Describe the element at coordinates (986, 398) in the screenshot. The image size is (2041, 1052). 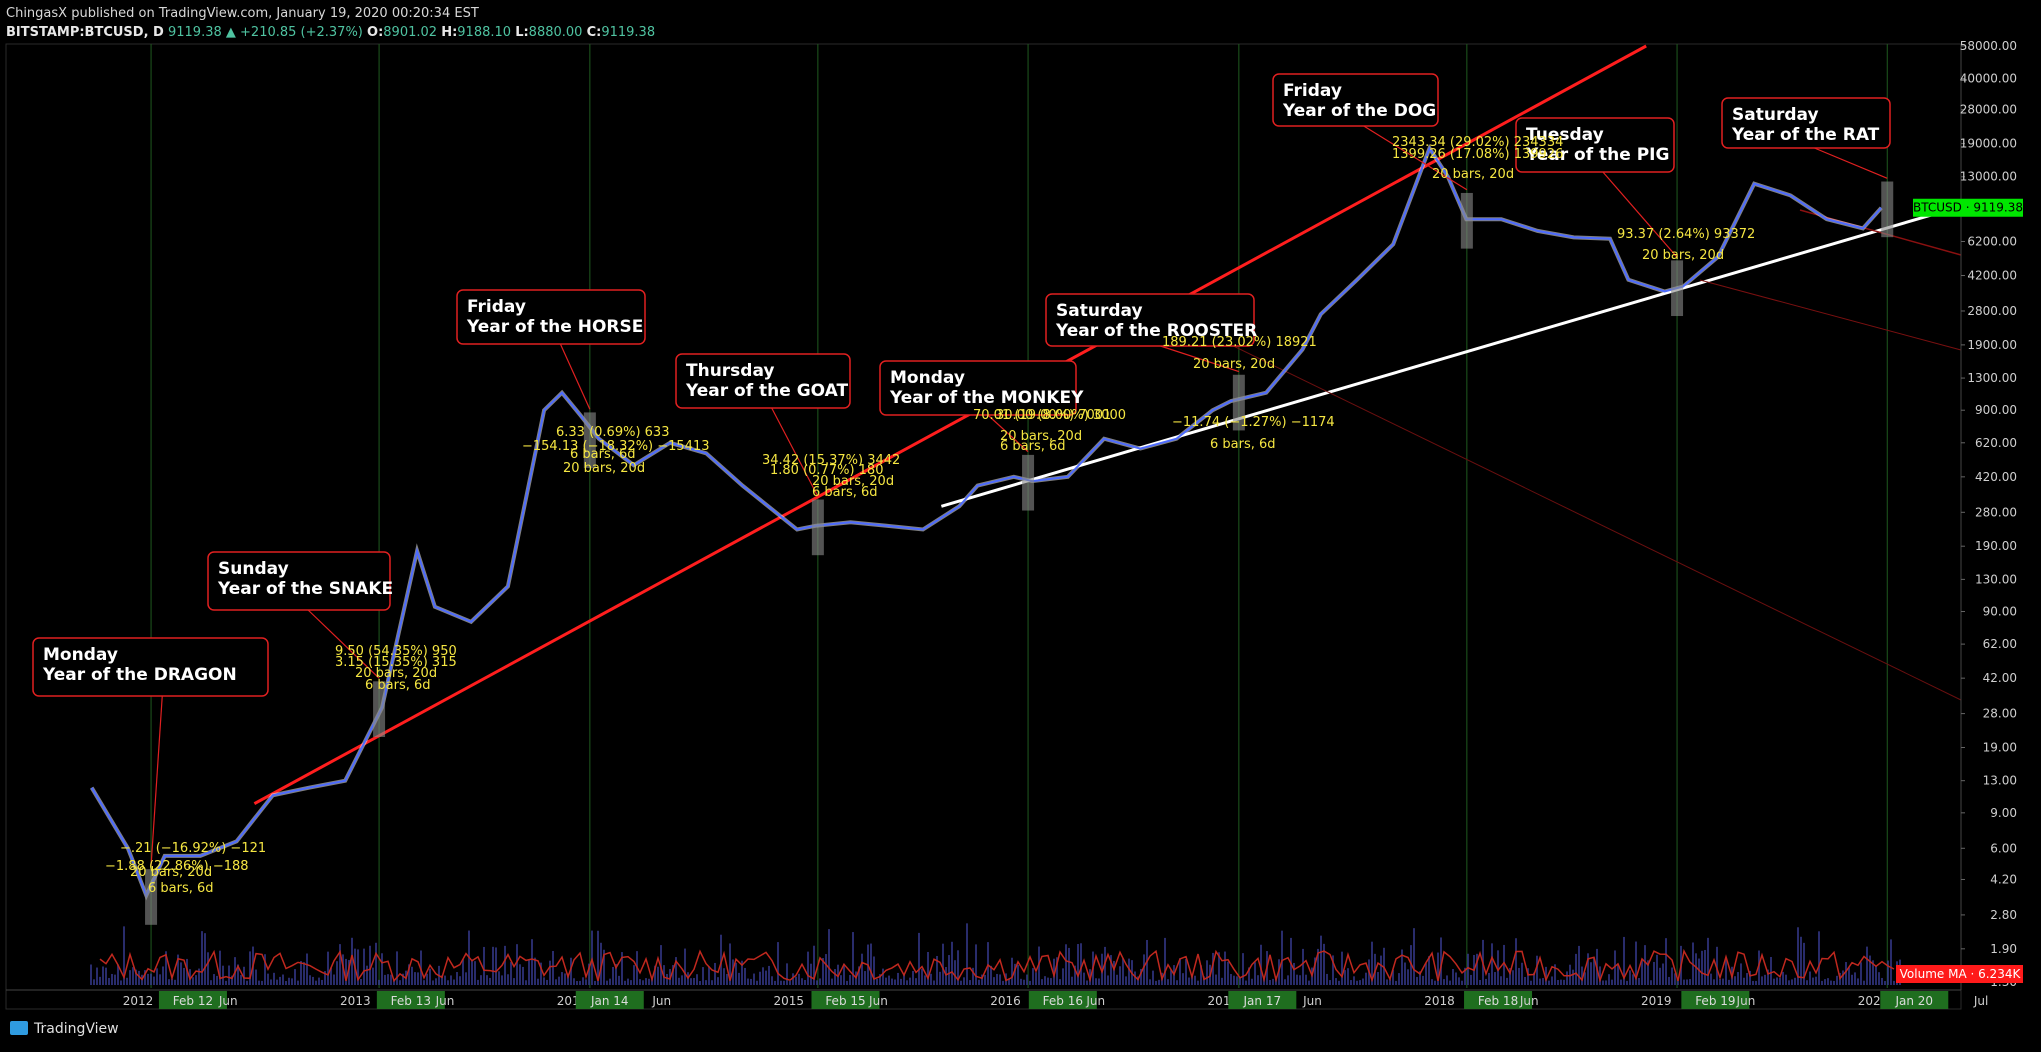
I see `callout-year: Year of the MONKEY` at that location.